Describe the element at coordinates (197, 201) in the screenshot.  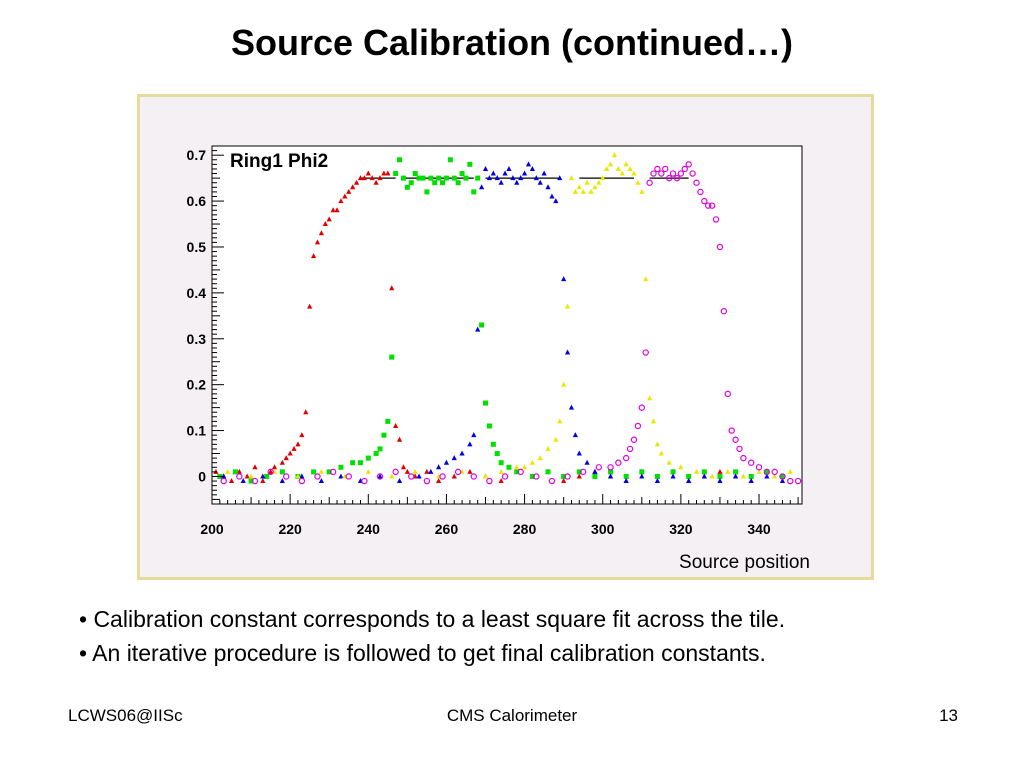
I see `y-tick-label: 0.6` at that location.